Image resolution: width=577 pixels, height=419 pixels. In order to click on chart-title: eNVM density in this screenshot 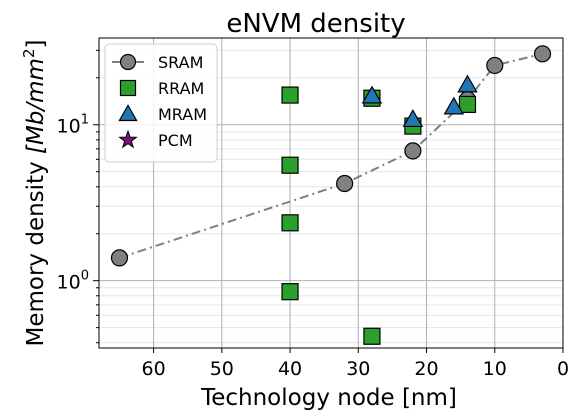, I will do `click(315, 24)`.